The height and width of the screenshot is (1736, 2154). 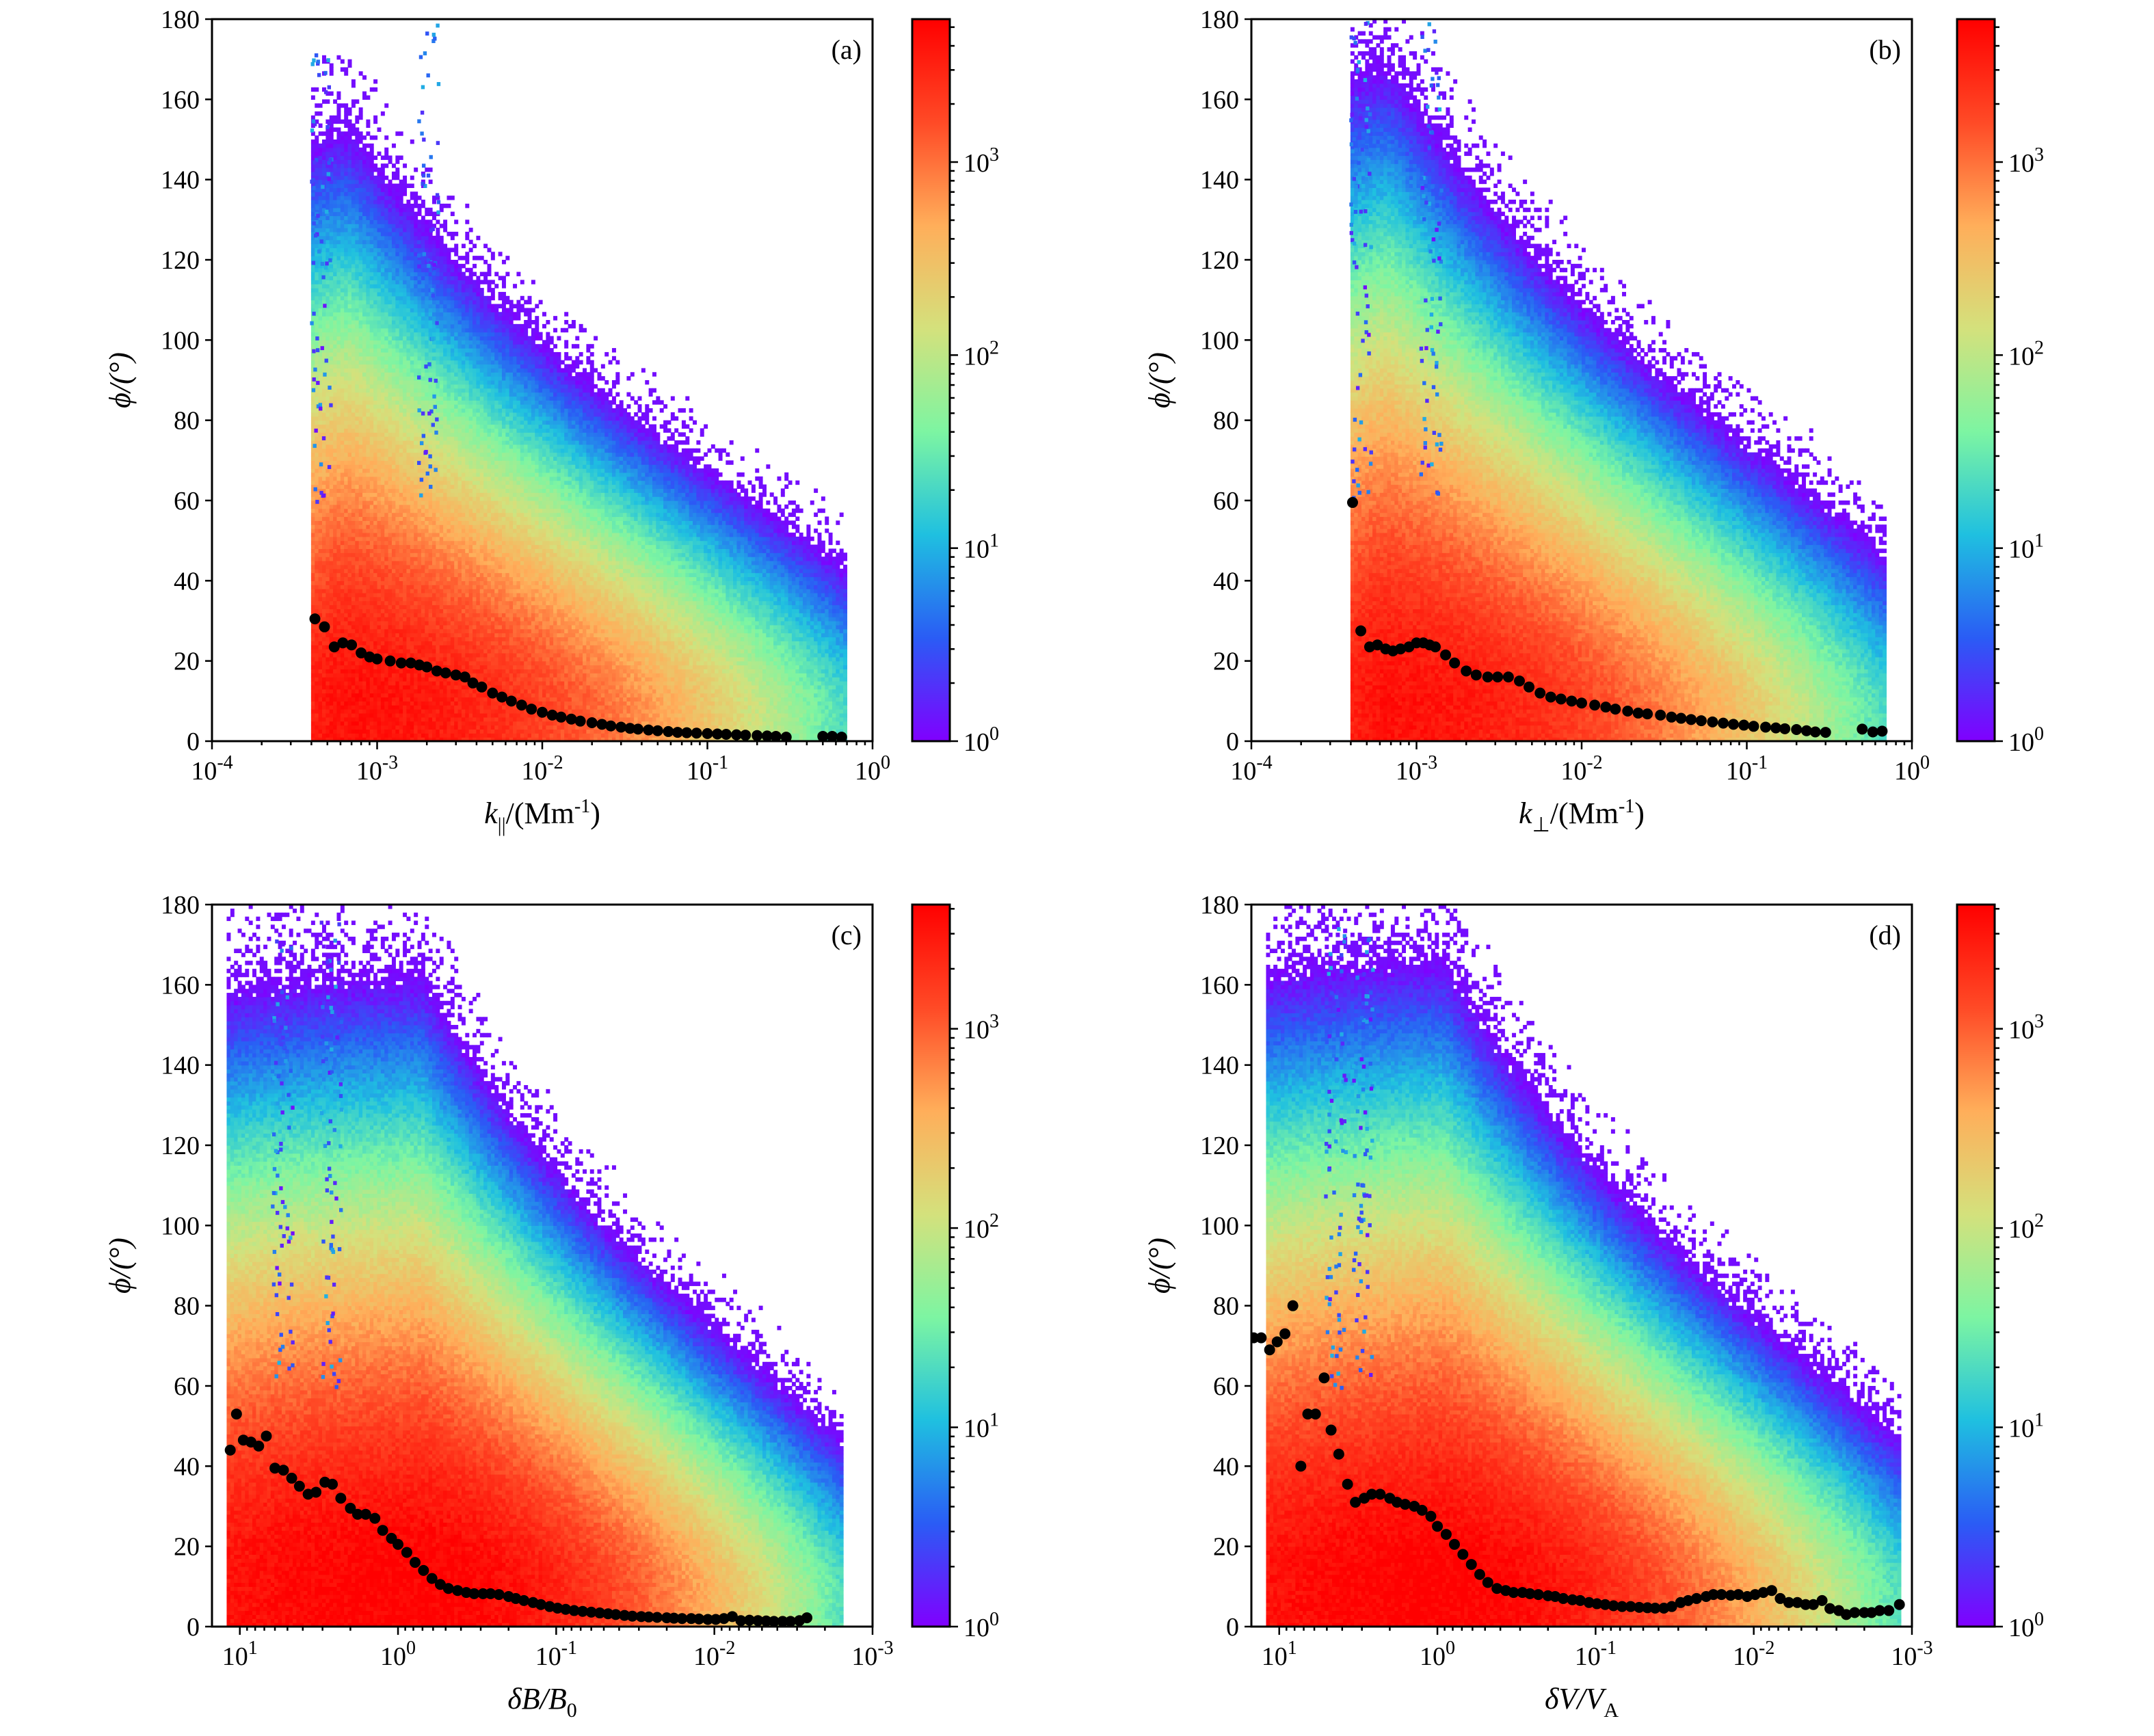 What do you see at coordinates (1611, 1710) in the screenshot?
I see `x-label-subscript: A` at bounding box center [1611, 1710].